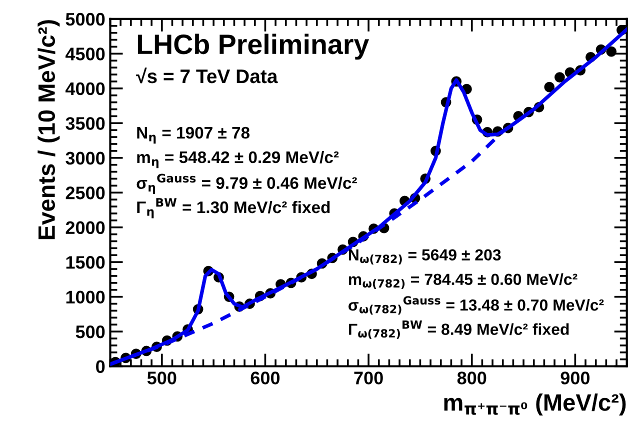  What do you see at coordinates (207, 76) in the screenshot?
I see `annotation: √s = 7 TeV Data` at bounding box center [207, 76].